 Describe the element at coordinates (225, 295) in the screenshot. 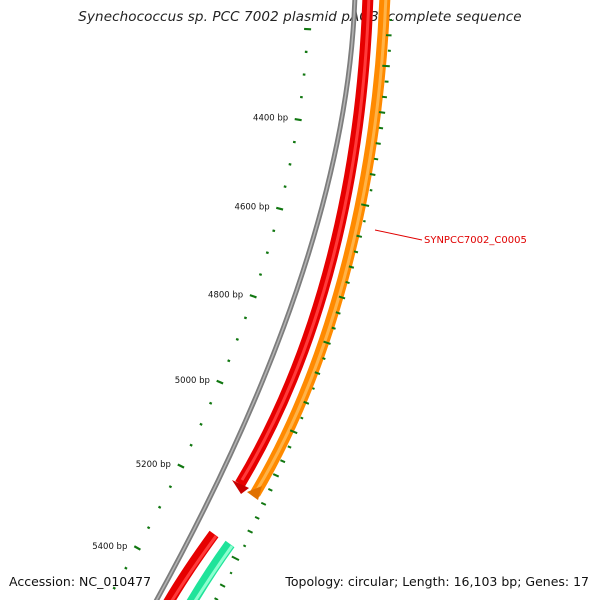

I see `tick-label: 4800 bp` at that location.